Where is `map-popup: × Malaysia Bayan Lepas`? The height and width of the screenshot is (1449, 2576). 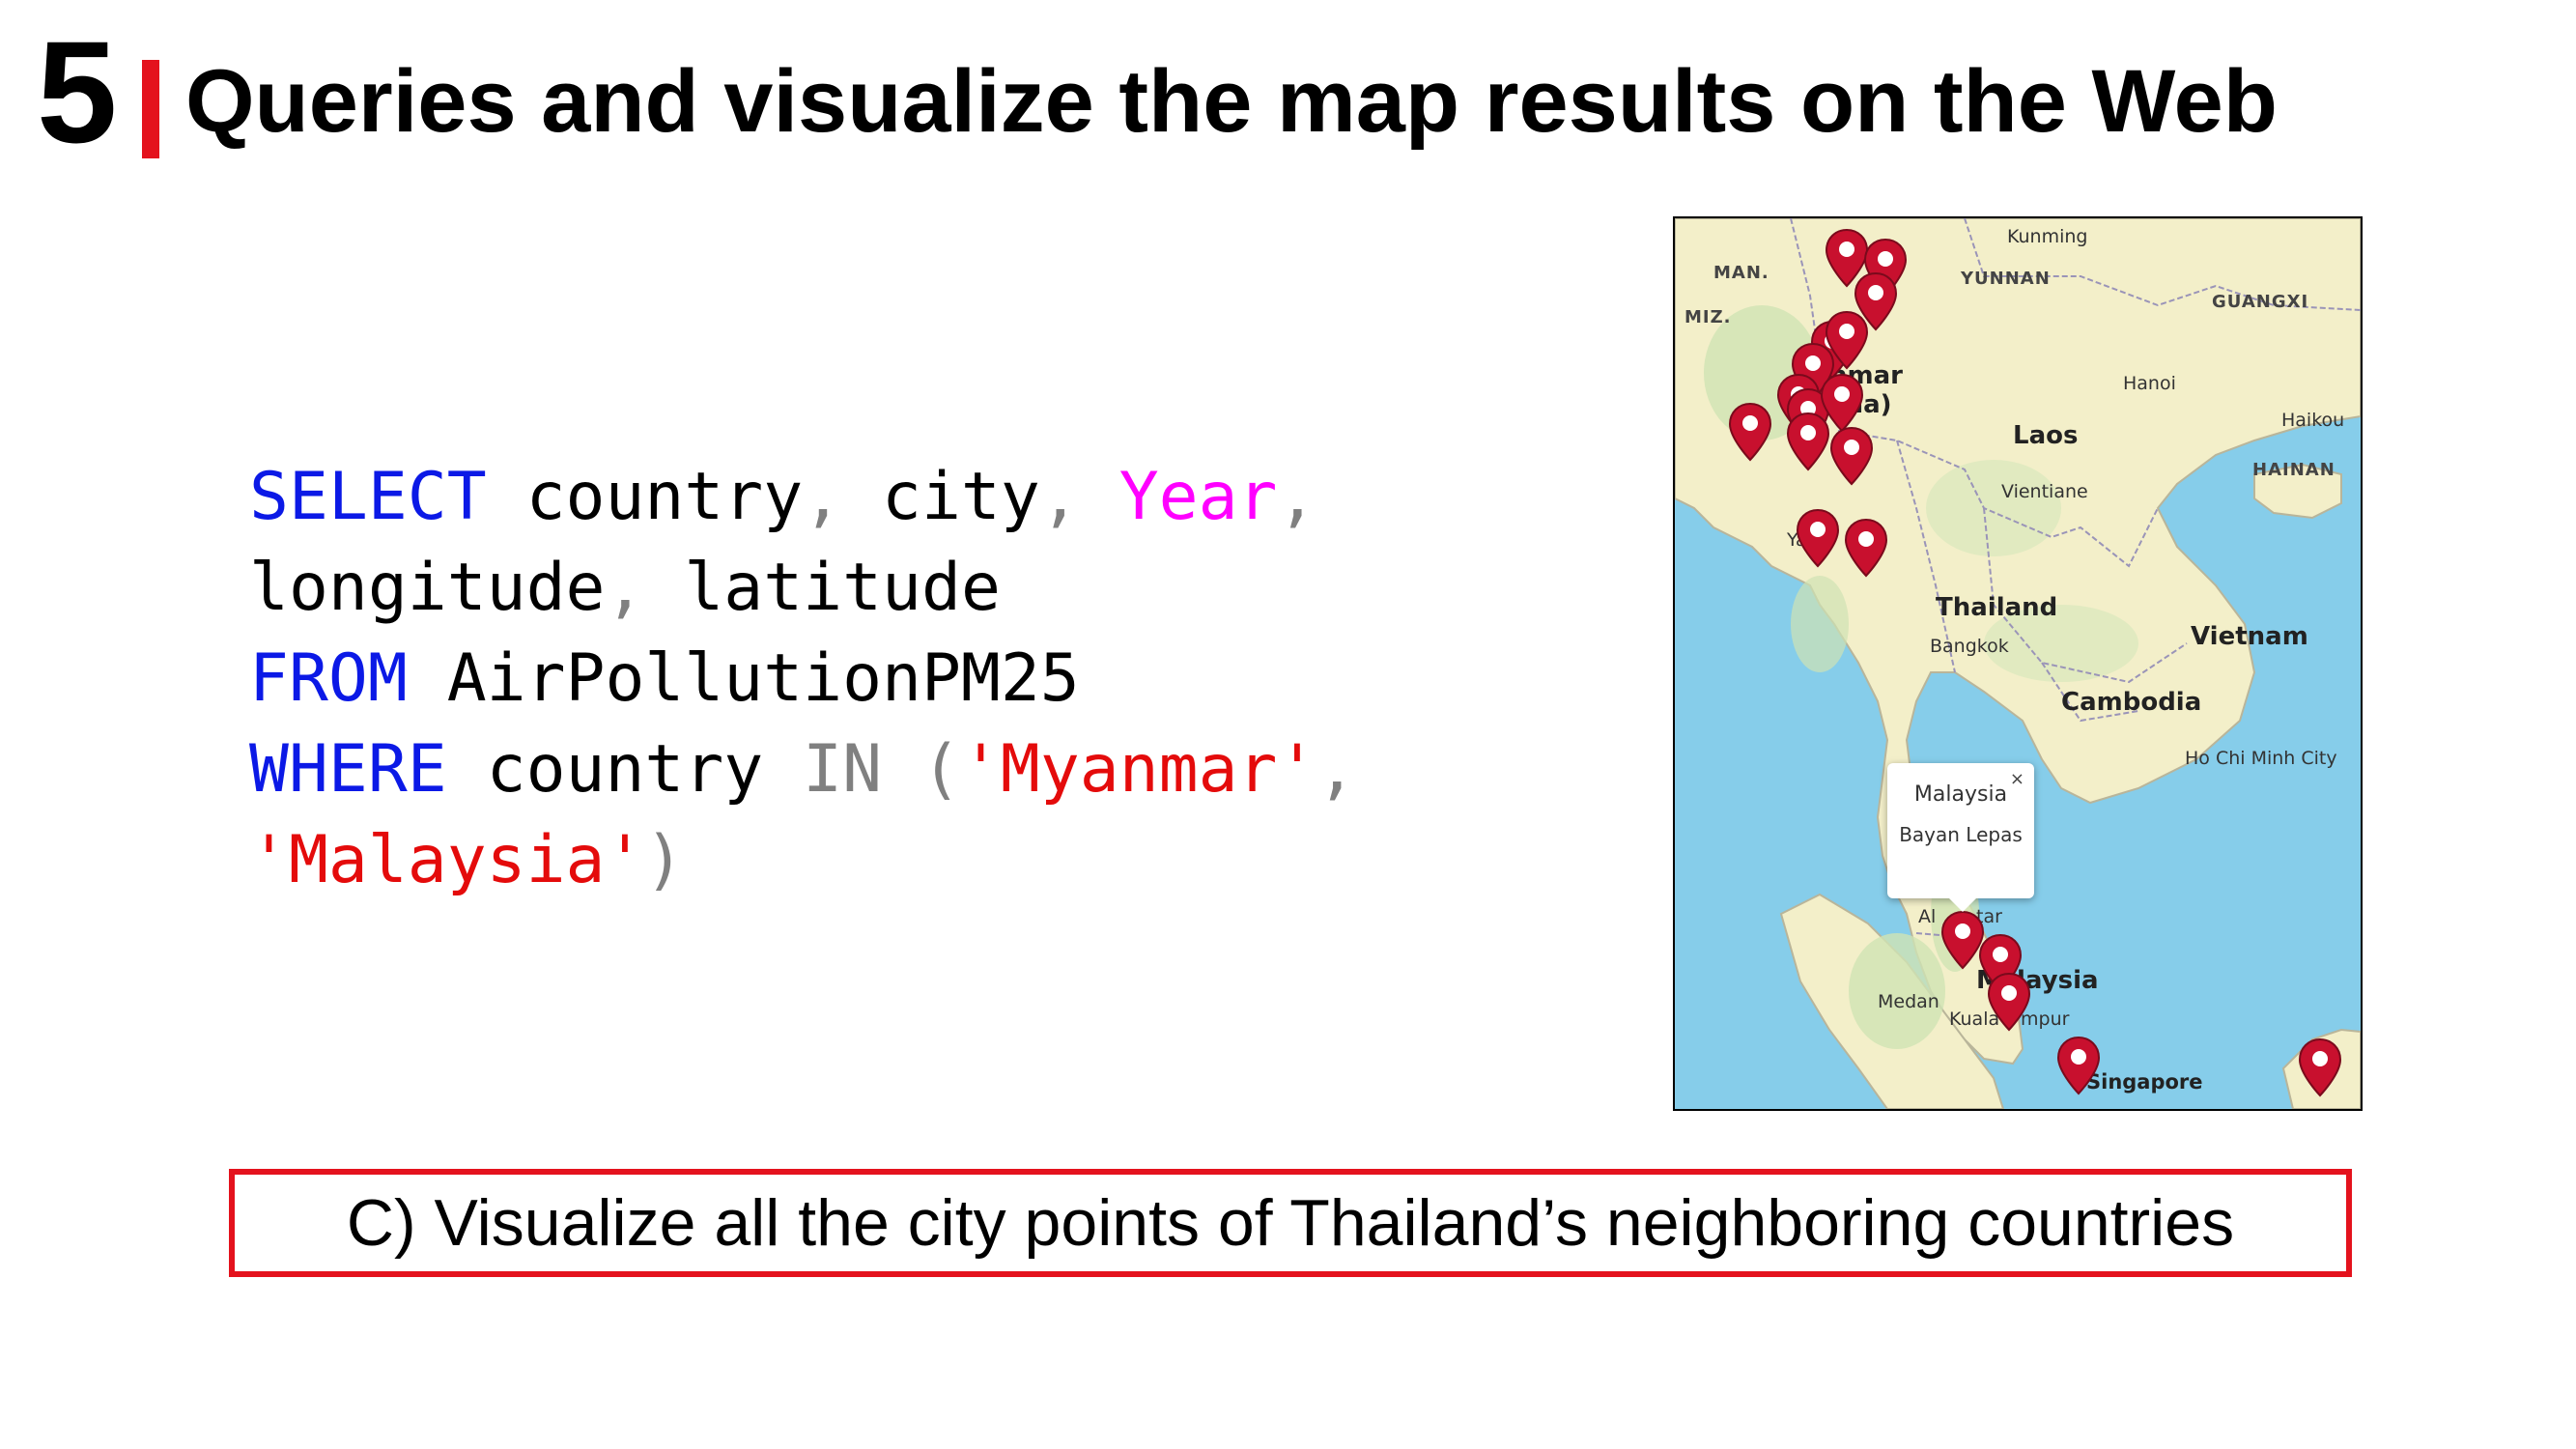
map-popup: × Malaysia Bayan Lepas is located at coordinates (1960, 837).